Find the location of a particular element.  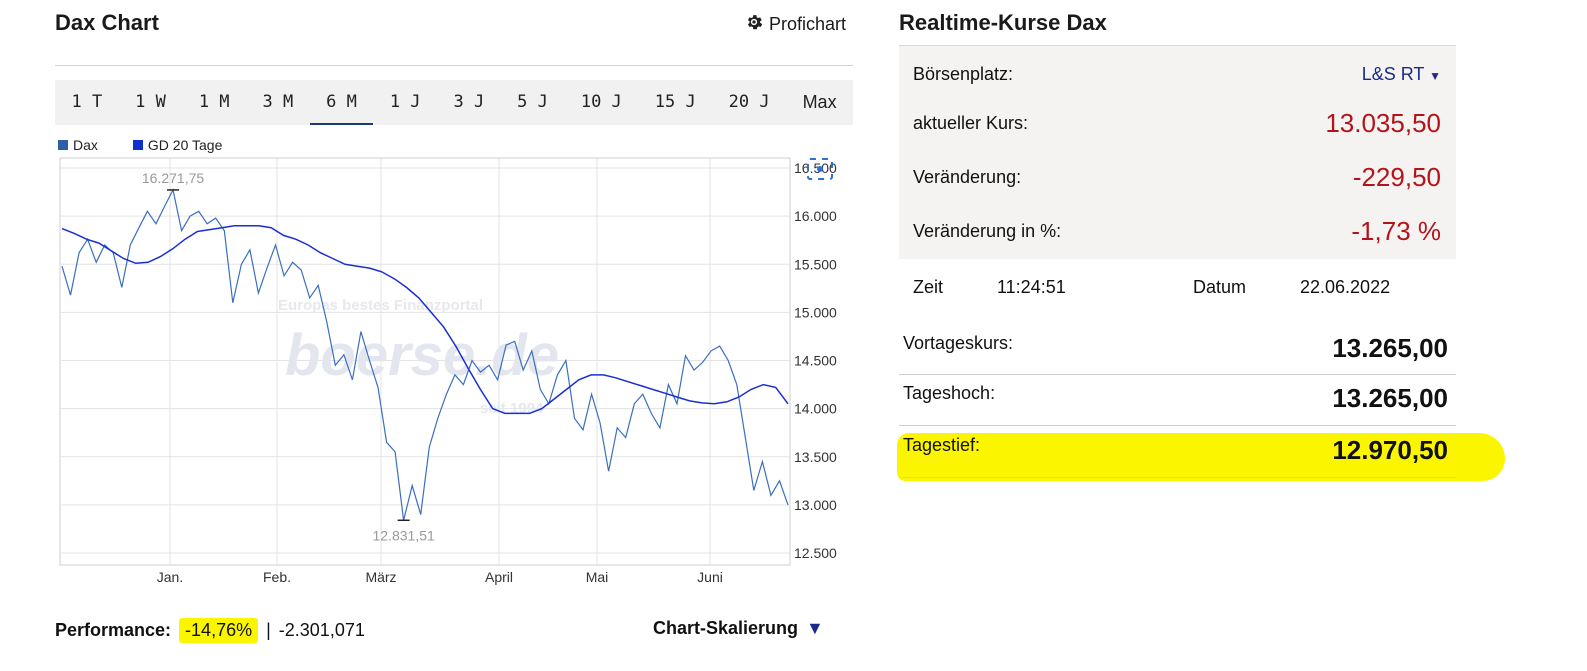

boersenplatz-value: L&S RT is located at coordinates (1393, 74).